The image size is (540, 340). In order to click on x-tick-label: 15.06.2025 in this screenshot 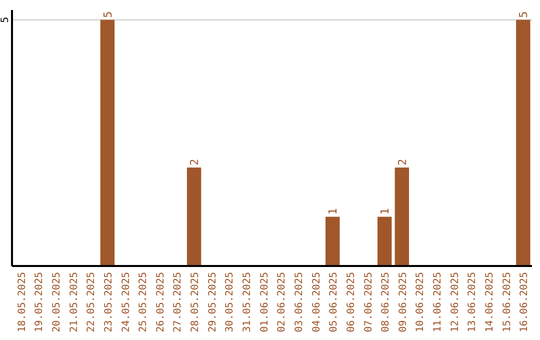, I will do `click(507, 302)`.